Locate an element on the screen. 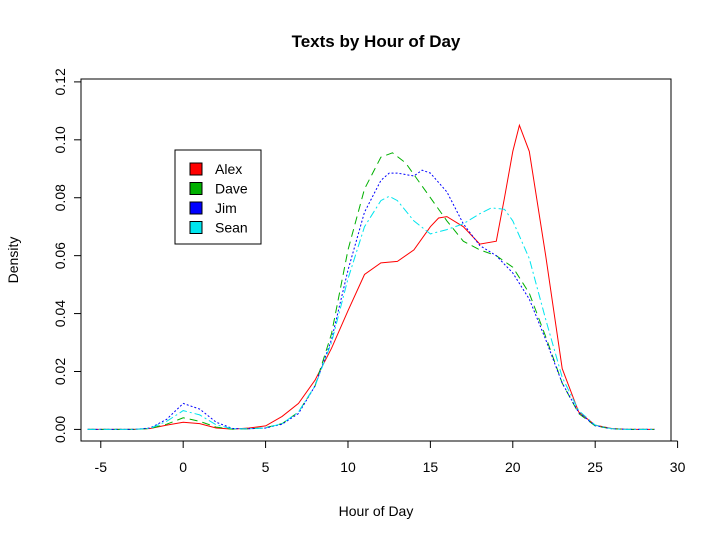 The width and height of the screenshot is (713, 540). legend-label-jim: Jim is located at coordinates (226, 208).